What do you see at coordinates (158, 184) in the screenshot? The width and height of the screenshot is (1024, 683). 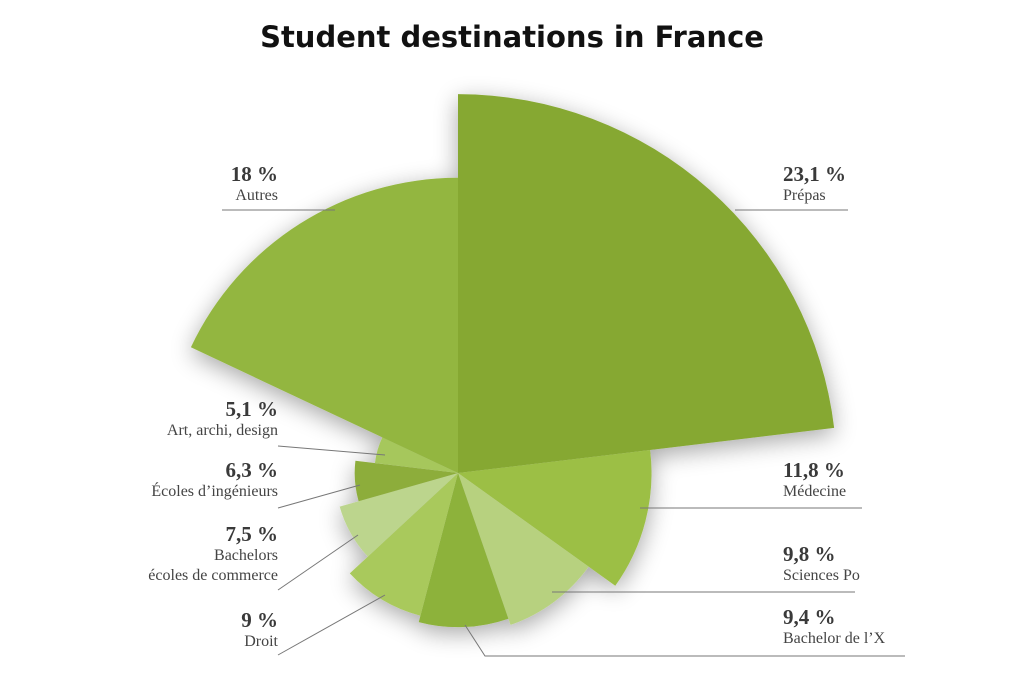 I see `slice-label: 18 % Autres` at bounding box center [158, 184].